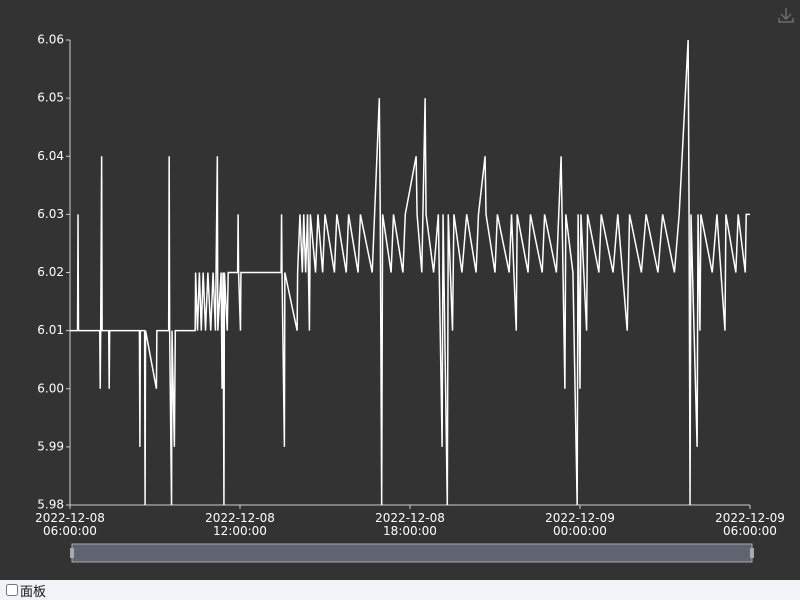  Describe the element at coordinates (580, 531) in the screenshot. I see `x-tick-label-line: 00:00:00` at that location.